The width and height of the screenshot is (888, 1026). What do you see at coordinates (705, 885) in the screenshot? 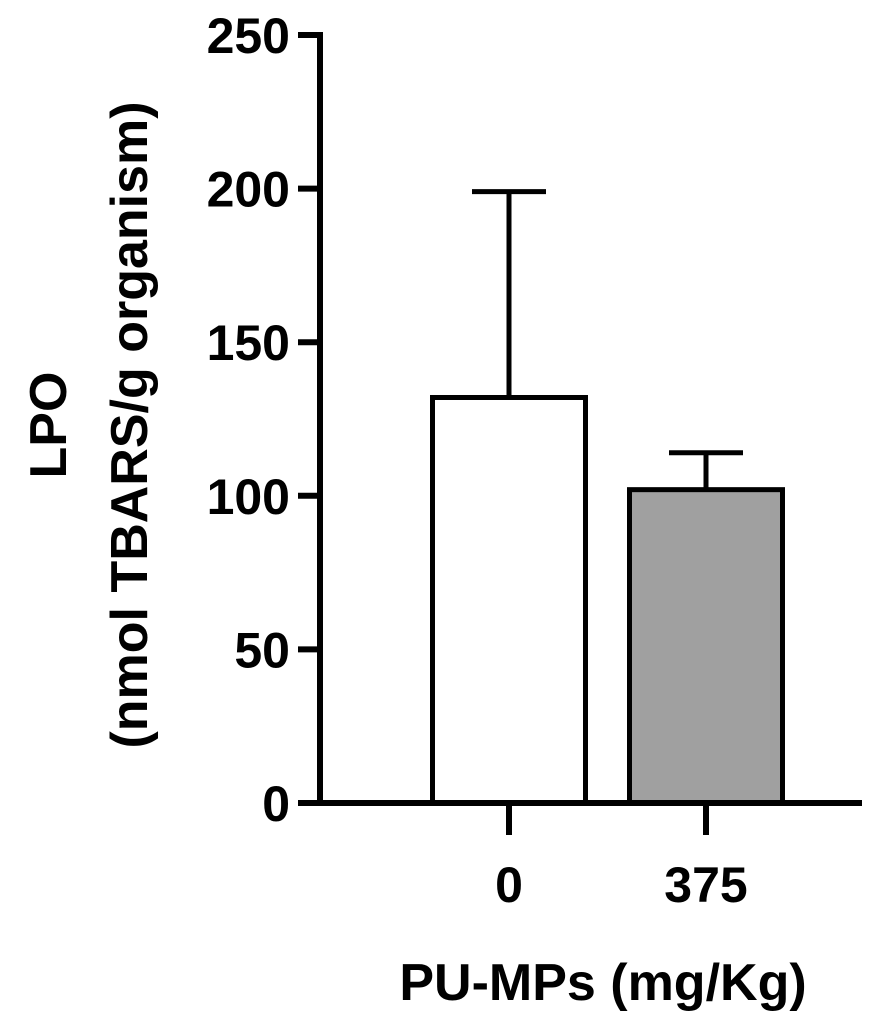
I see `x-tick-label: 375` at bounding box center [705, 885].